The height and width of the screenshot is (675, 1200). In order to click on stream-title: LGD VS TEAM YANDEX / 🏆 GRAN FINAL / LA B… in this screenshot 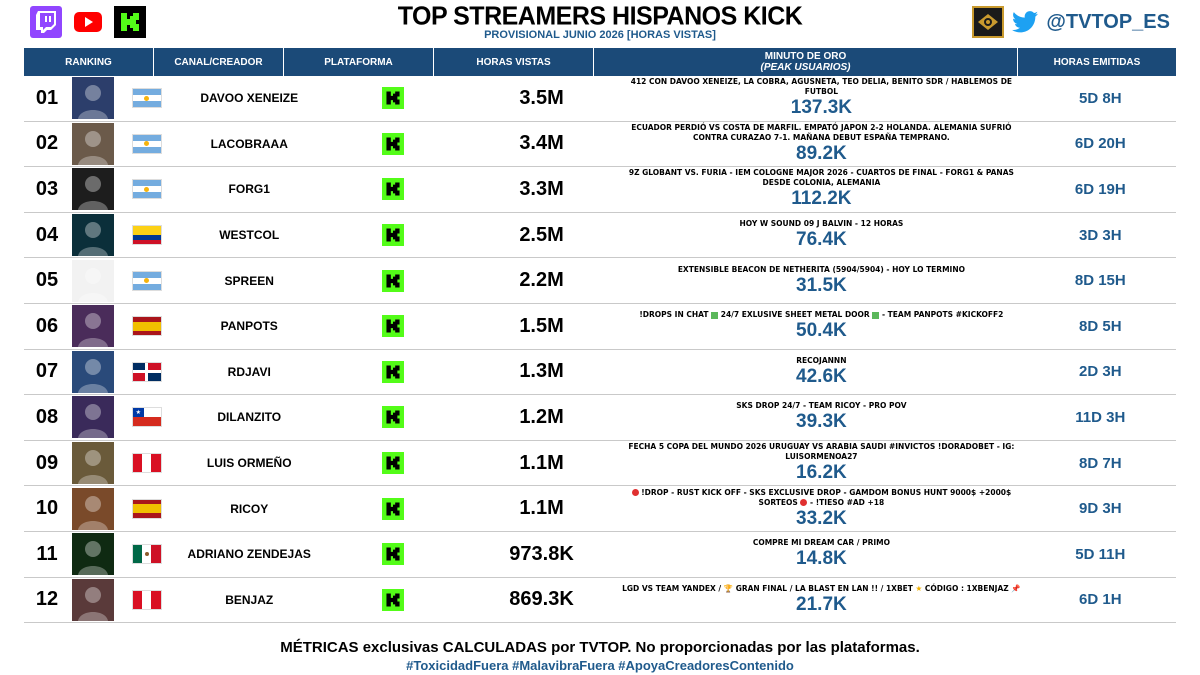, I will do `click(821, 589)`.